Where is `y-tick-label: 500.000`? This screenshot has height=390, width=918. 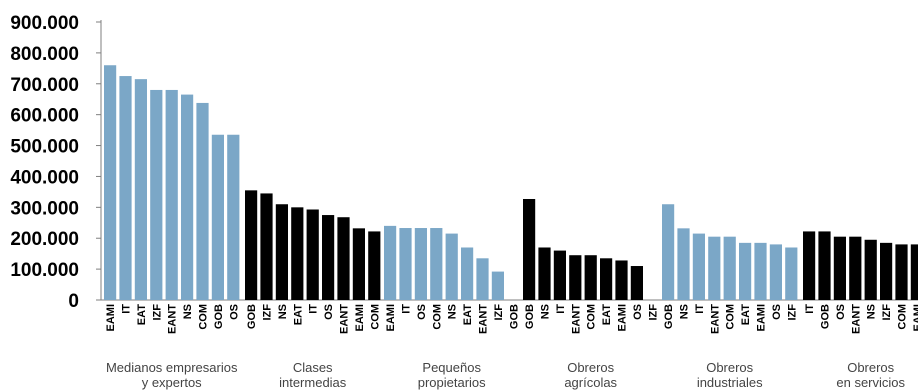 y-tick-label: 500.000 is located at coordinates (44, 147).